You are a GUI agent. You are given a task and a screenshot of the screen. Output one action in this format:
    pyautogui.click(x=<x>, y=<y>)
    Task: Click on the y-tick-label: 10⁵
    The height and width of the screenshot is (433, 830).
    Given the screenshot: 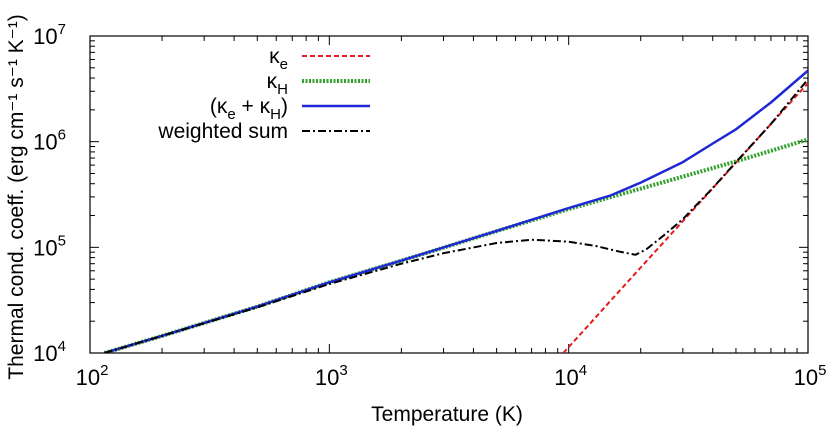 What is the action you would take?
    pyautogui.click(x=49, y=246)
    